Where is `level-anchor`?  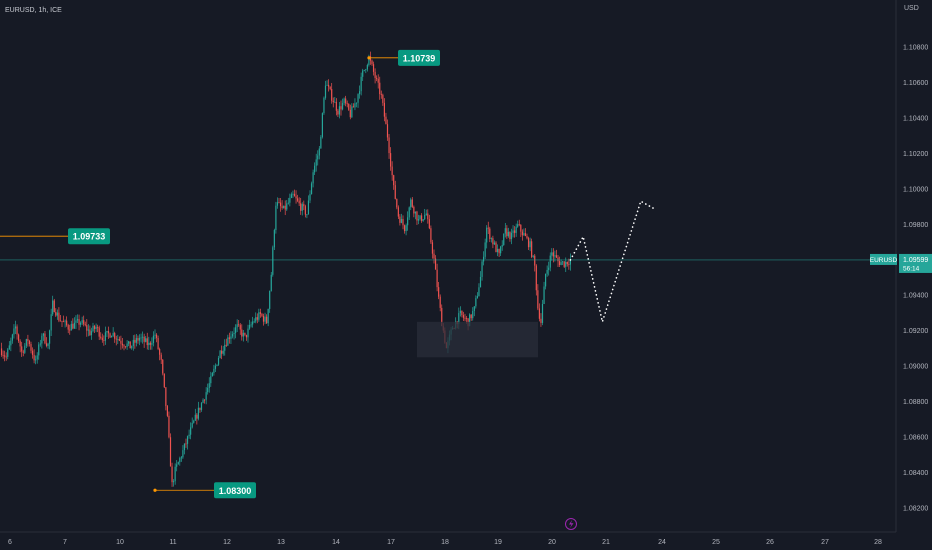 level-anchor is located at coordinates (155, 490).